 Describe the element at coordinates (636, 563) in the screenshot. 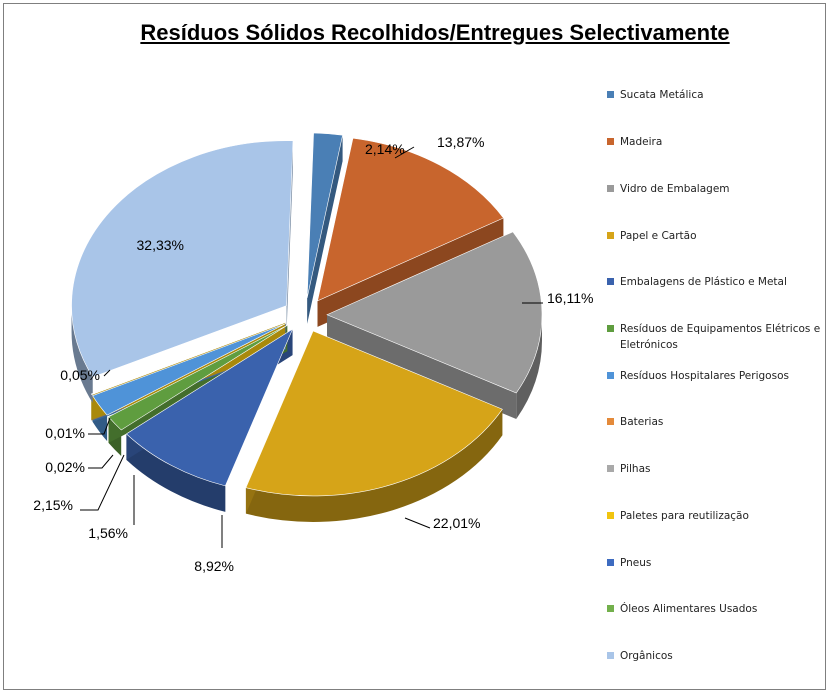

I see `legend-label: Pneus` at that location.